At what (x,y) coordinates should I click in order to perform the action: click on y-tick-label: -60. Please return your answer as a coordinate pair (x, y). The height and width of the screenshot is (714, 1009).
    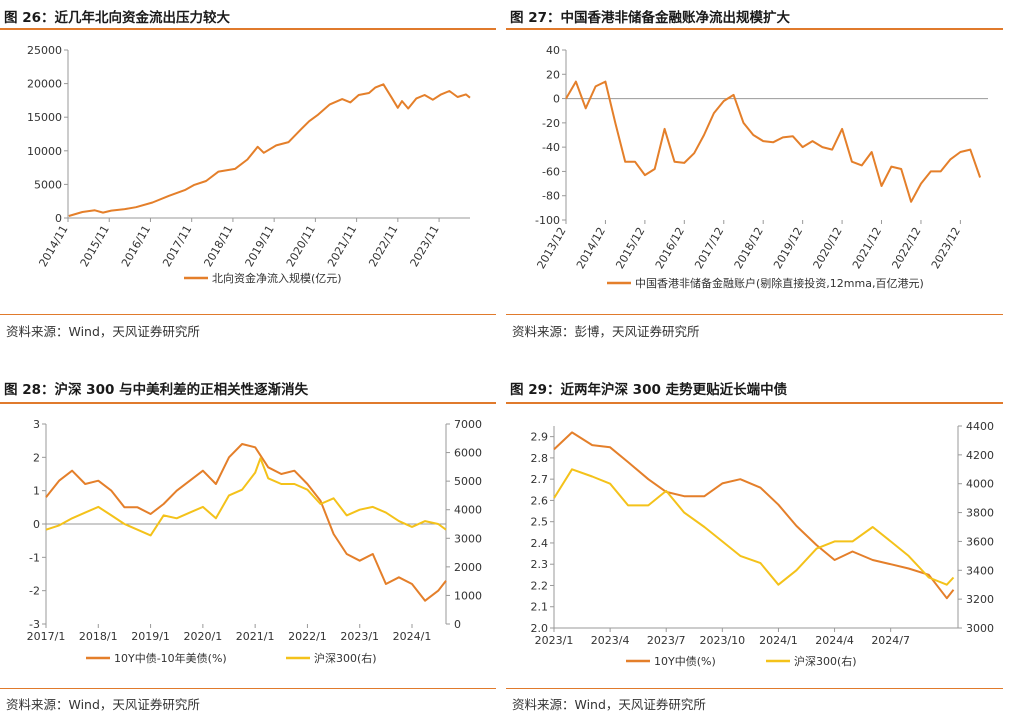
    Looking at the image, I should click on (551, 171).